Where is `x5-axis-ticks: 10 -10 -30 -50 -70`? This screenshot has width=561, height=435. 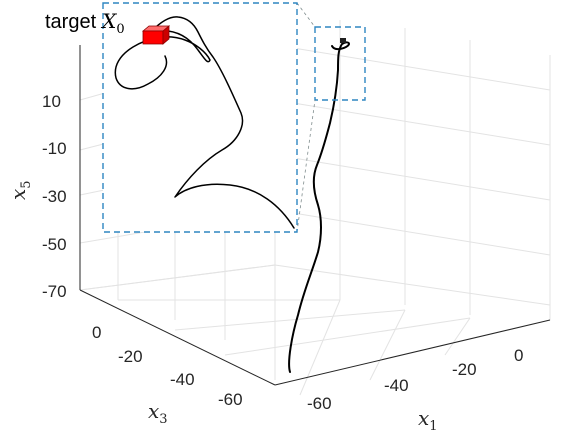 x5-axis-ticks: 10 -10 -30 -50 -70 is located at coordinates (54, 196).